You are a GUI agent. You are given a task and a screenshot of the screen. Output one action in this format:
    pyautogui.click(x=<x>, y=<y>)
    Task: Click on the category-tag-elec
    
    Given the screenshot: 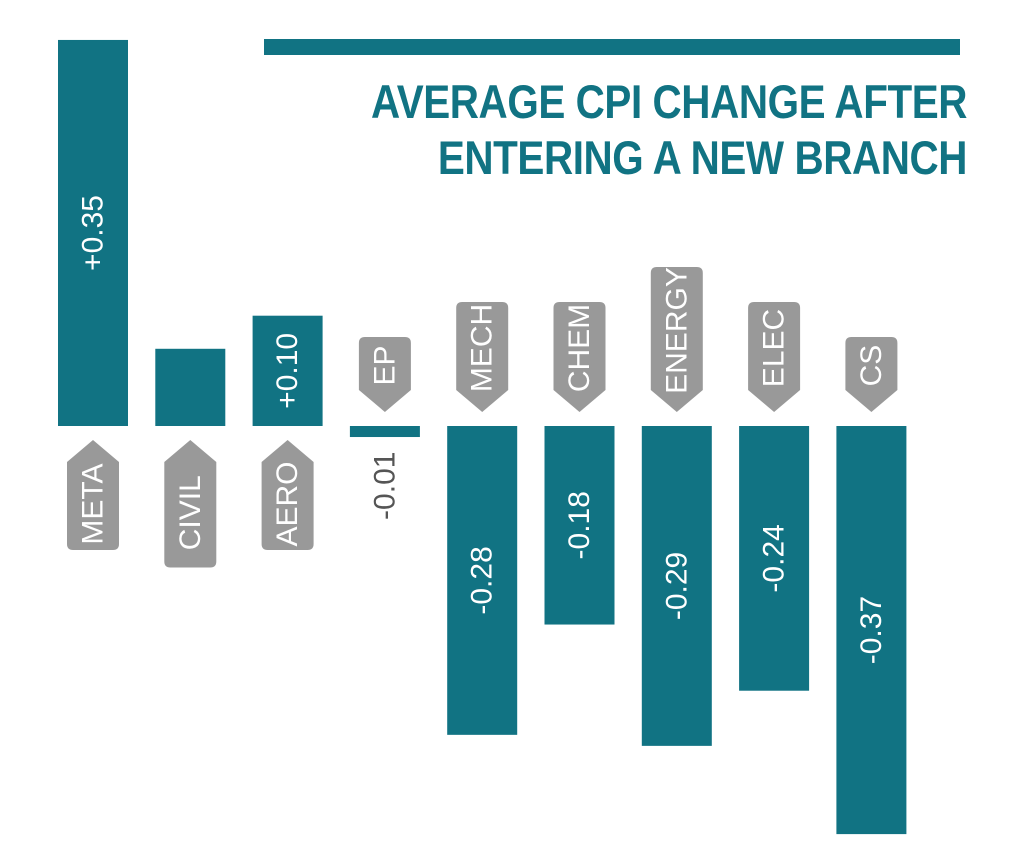 What is the action you would take?
    pyautogui.click(x=774, y=357)
    